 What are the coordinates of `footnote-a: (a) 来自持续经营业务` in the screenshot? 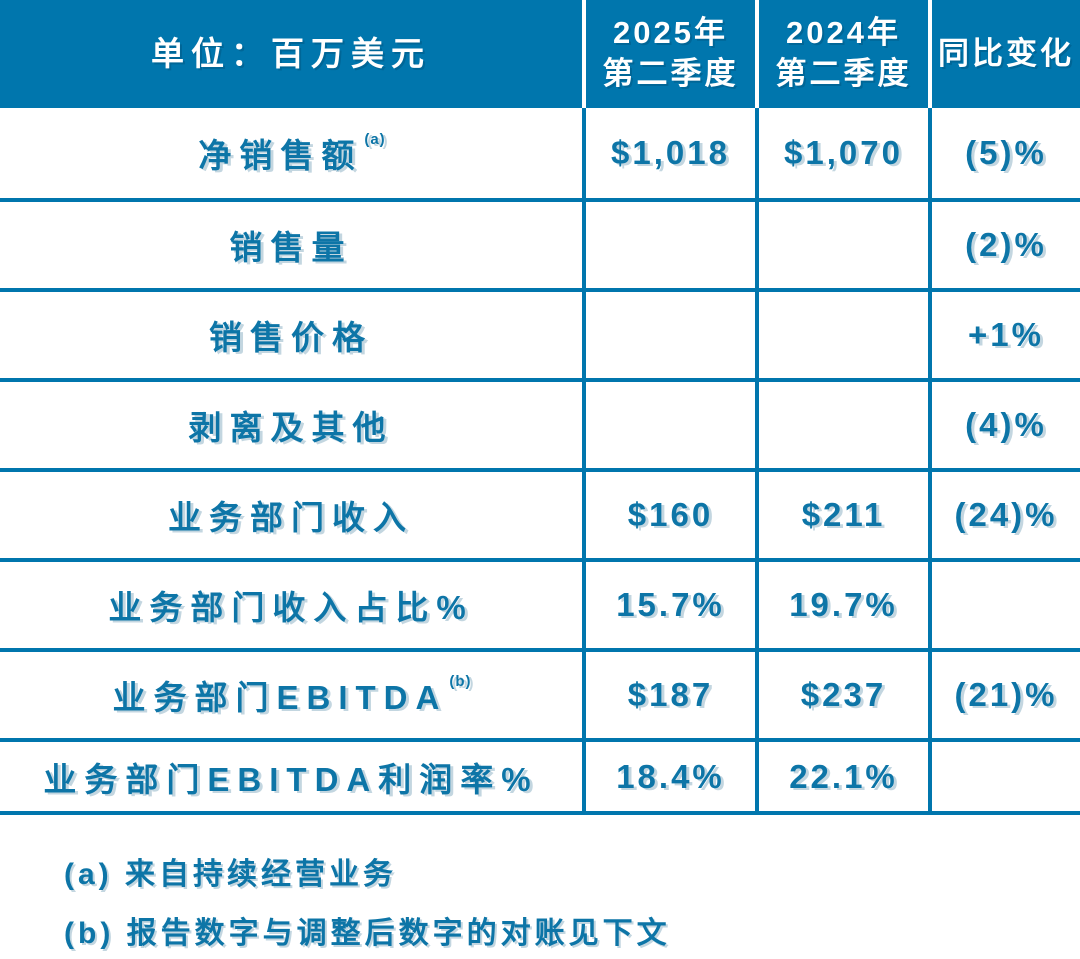 It's located at (230, 874).